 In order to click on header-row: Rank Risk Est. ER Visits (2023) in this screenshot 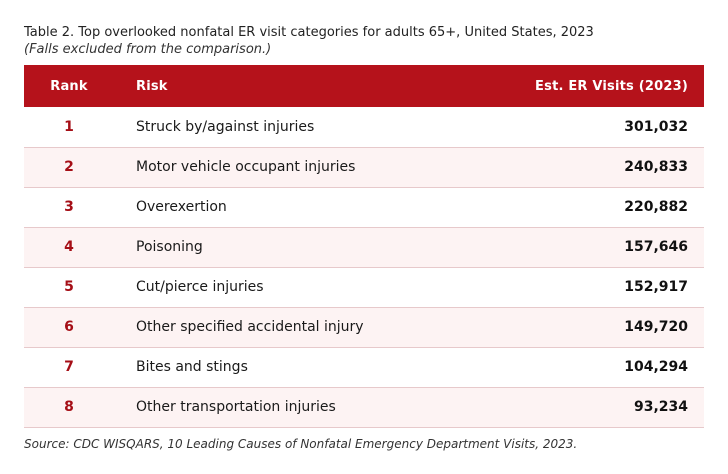, I will do `click(364, 86)`.